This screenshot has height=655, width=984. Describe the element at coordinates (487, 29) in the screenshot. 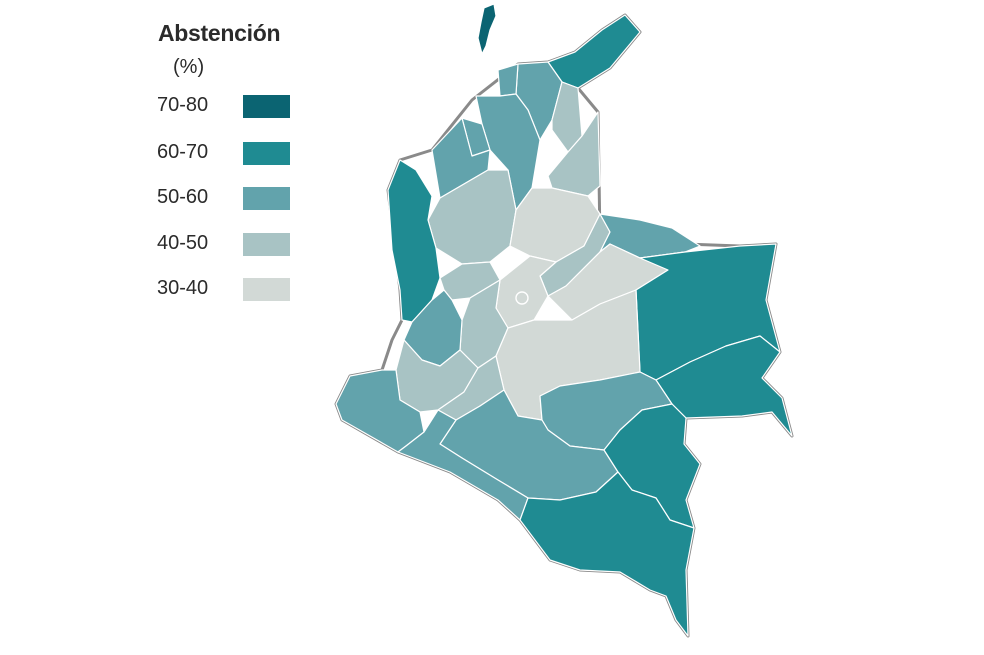

I see `department-san-andres` at that location.